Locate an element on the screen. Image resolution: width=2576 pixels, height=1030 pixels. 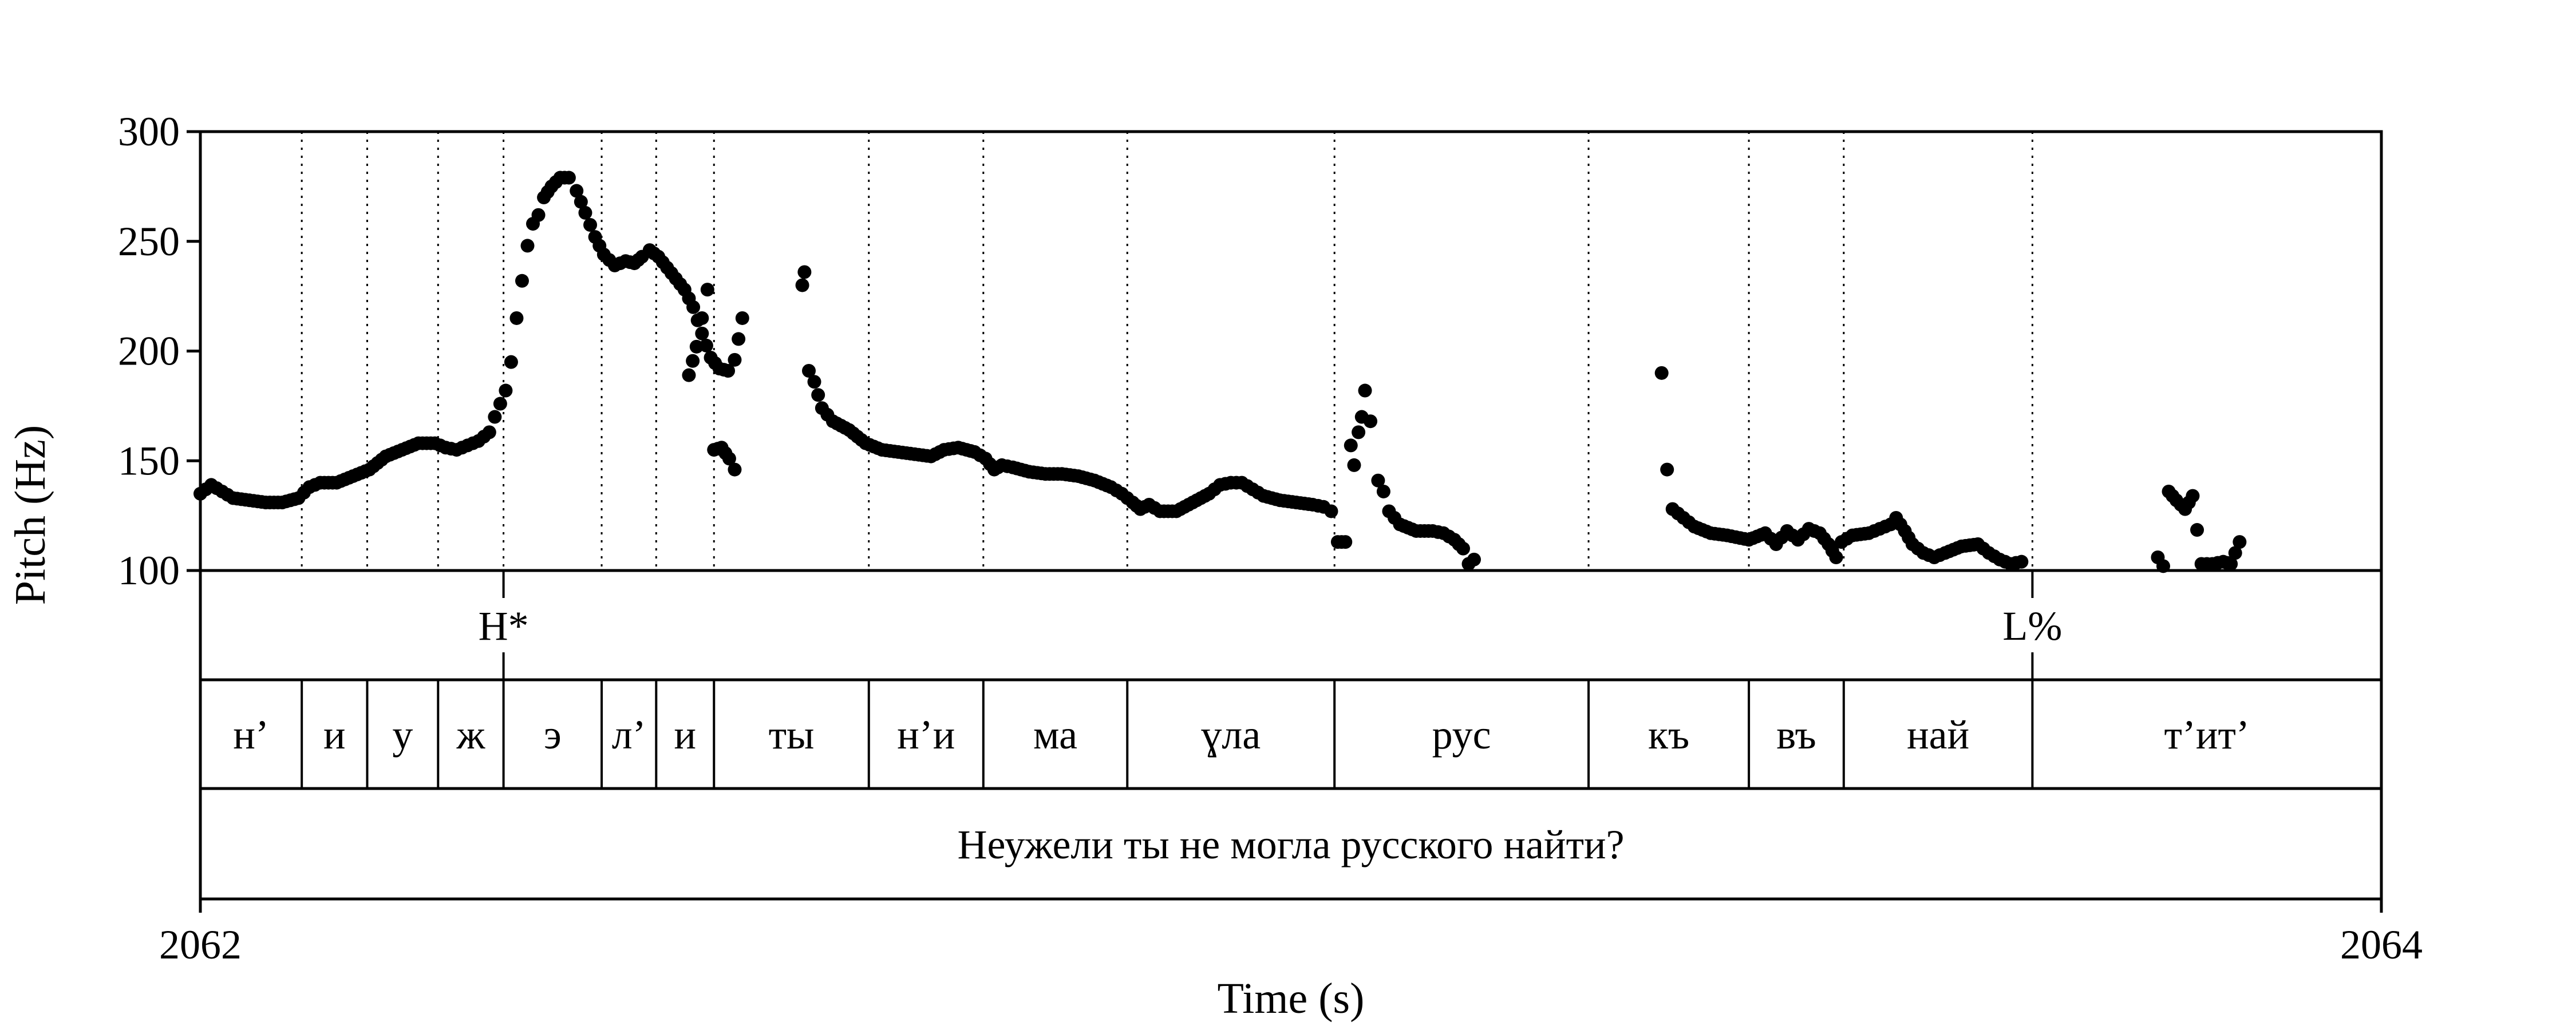
x-tick-label-start: 2062 is located at coordinates (200, 945).